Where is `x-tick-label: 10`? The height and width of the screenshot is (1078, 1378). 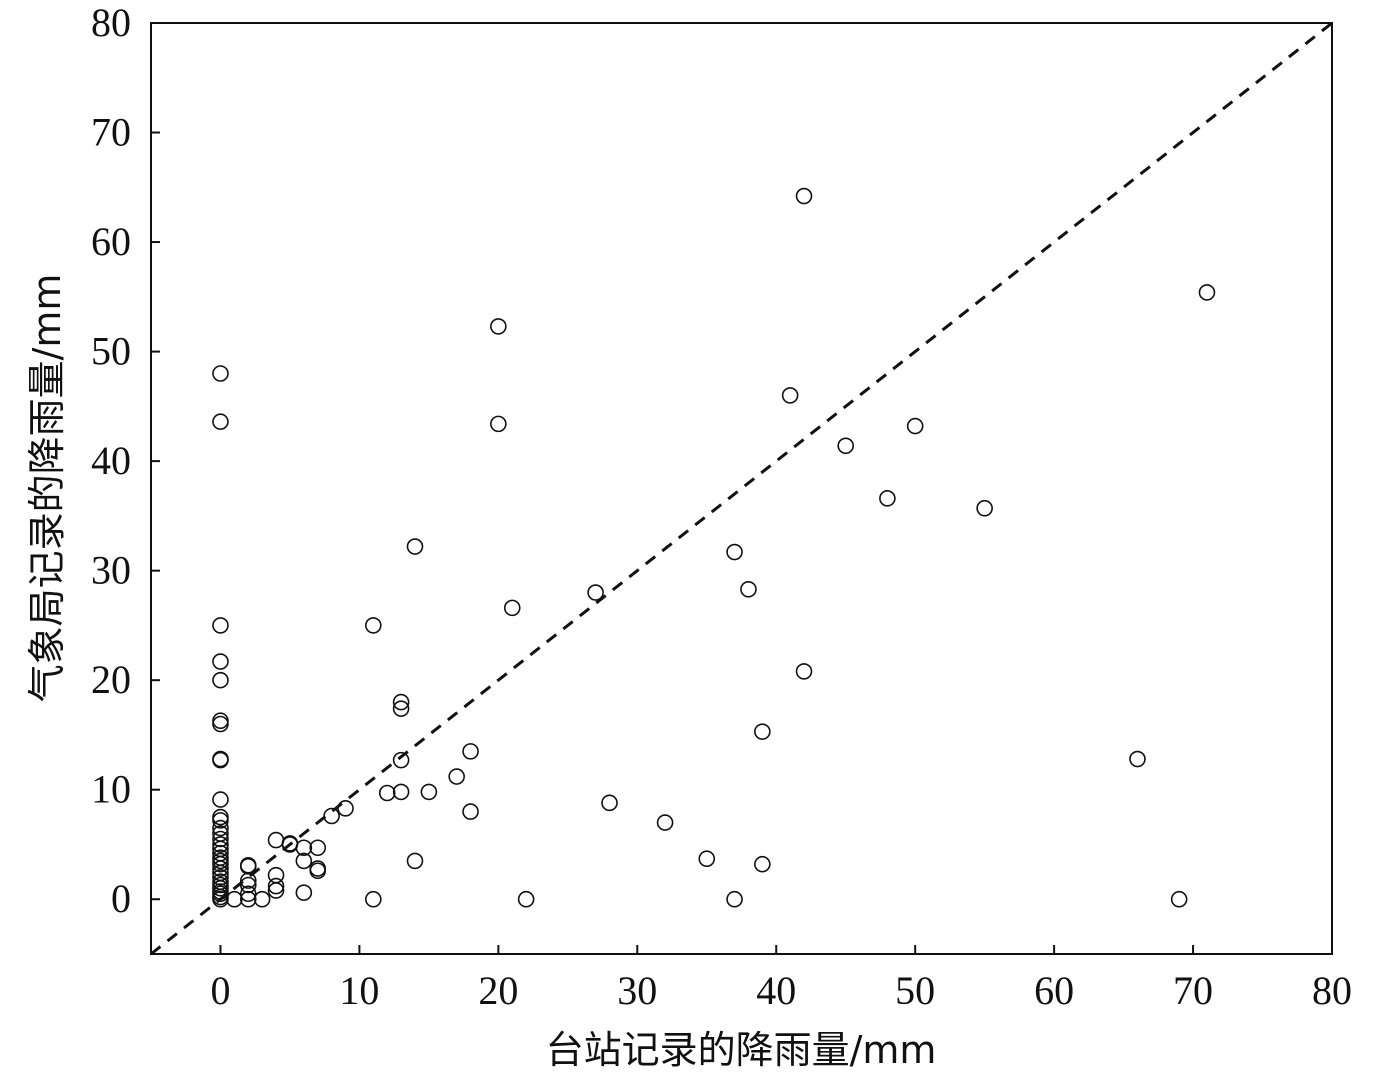 x-tick-label: 10 is located at coordinates (359, 990).